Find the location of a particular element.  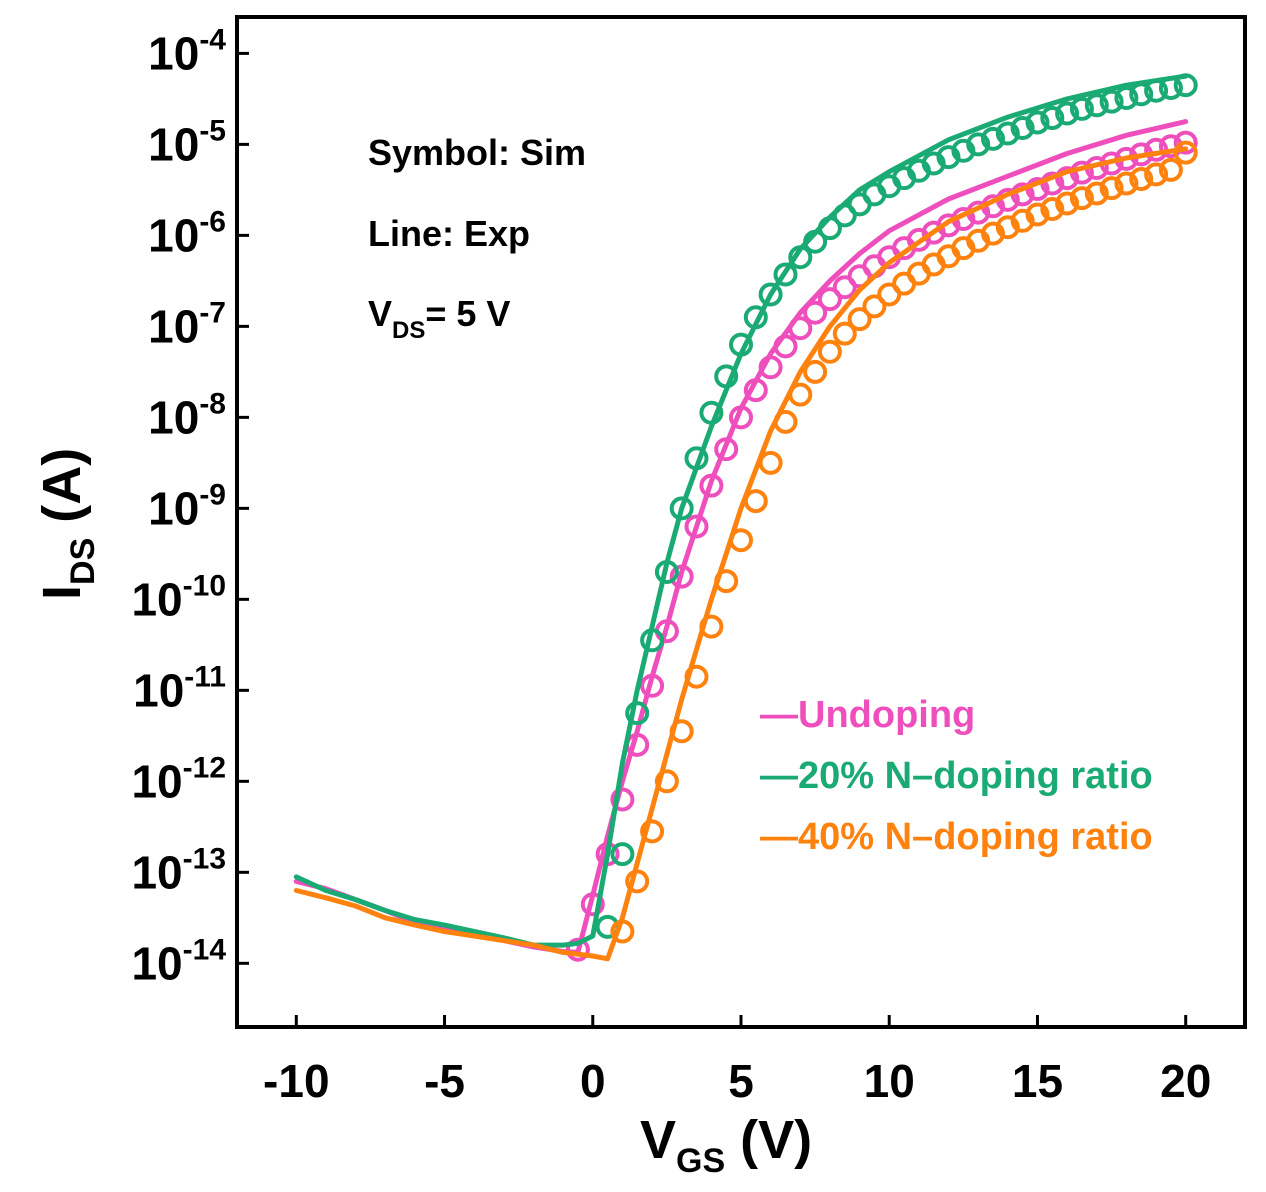

y-tick-label: 10⁻⁶ is located at coordinates (187, 233).